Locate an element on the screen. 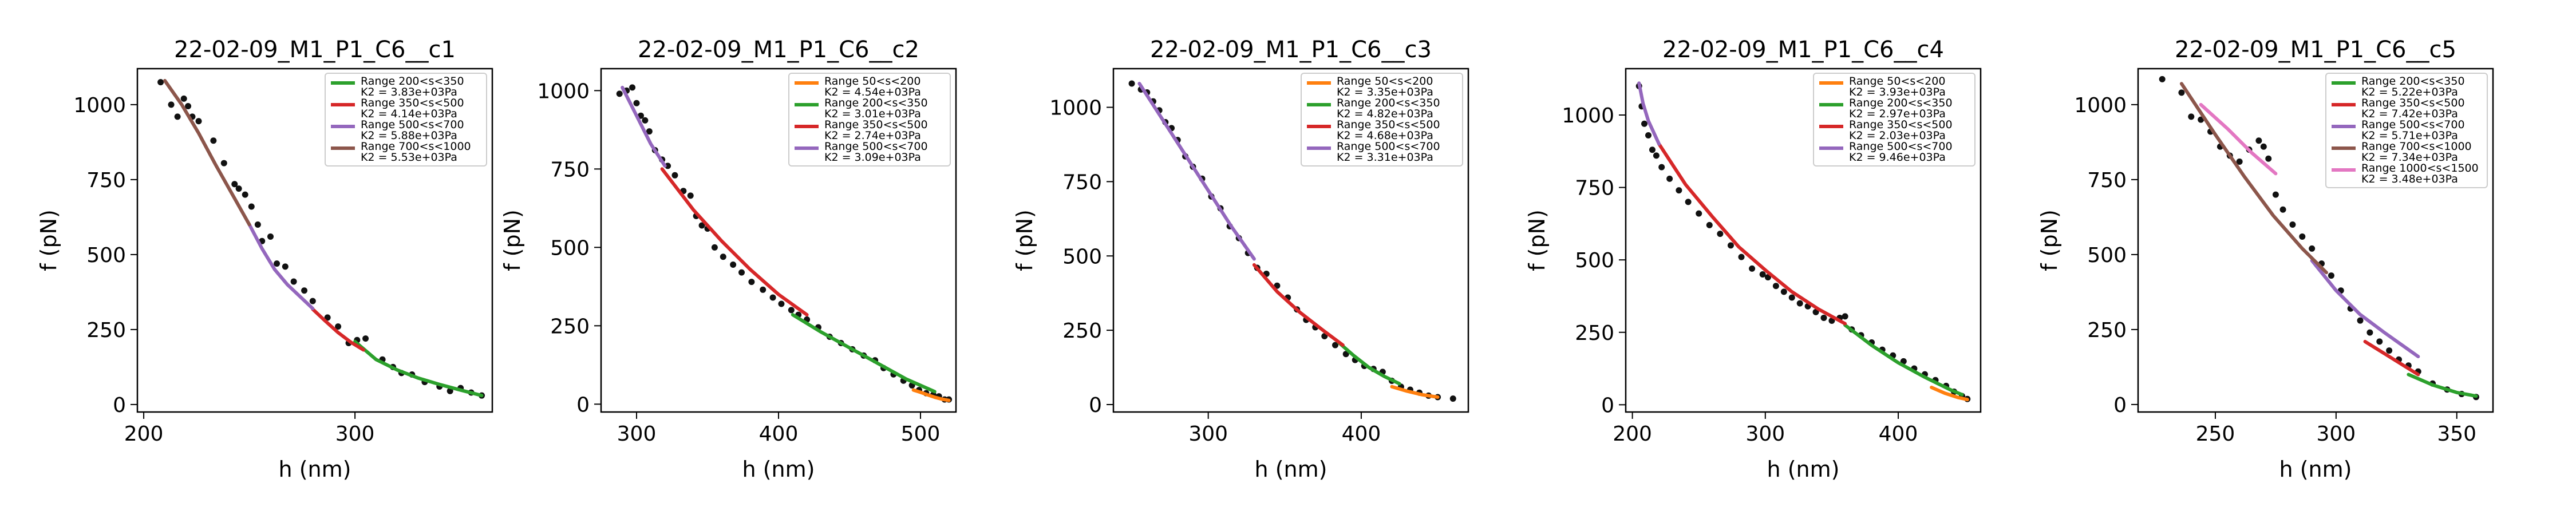  chart-title: 22-02-09_M1_P1_C6__c2 is located at coordinates (778, 50).